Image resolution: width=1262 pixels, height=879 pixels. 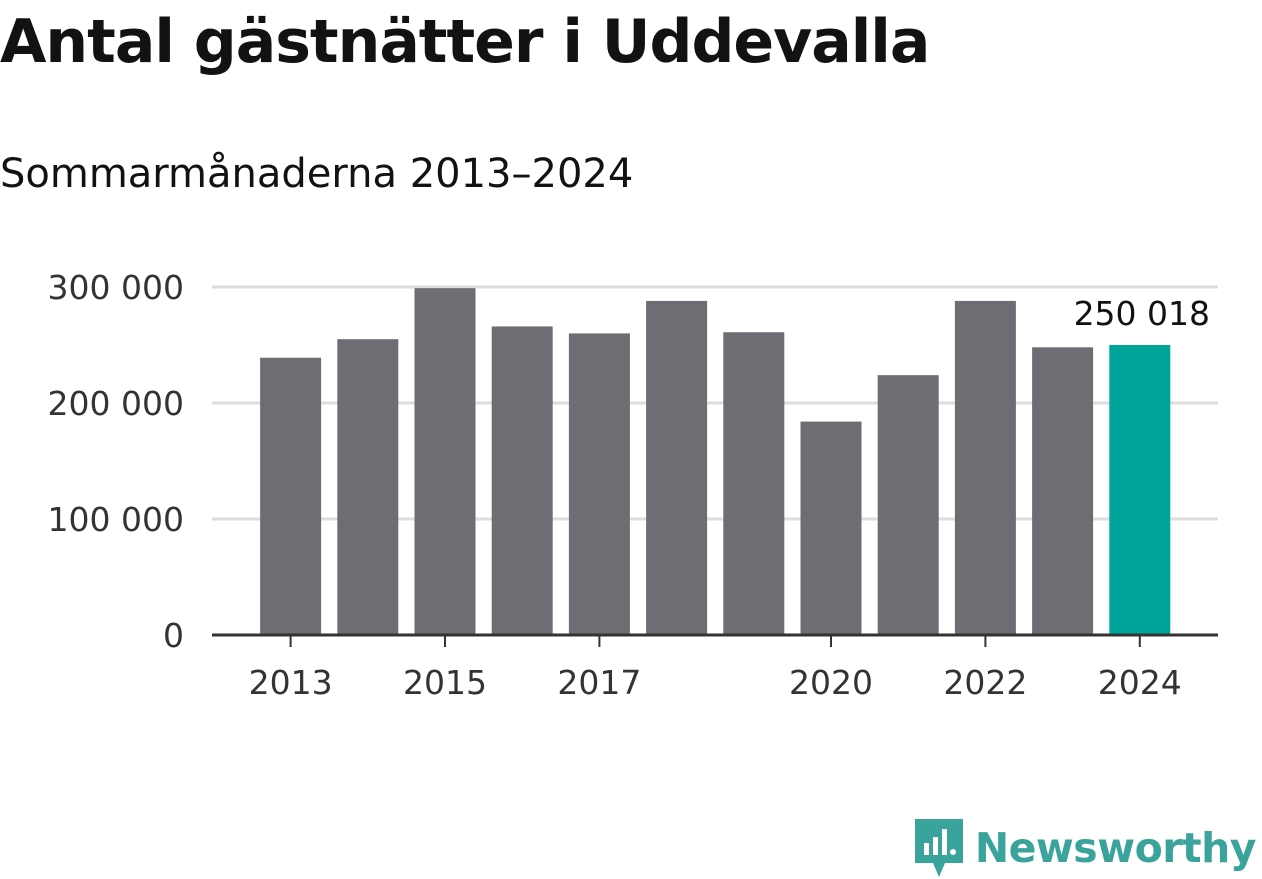 I want to click on x-tick-label: 2017, so click(x=599, y=682).